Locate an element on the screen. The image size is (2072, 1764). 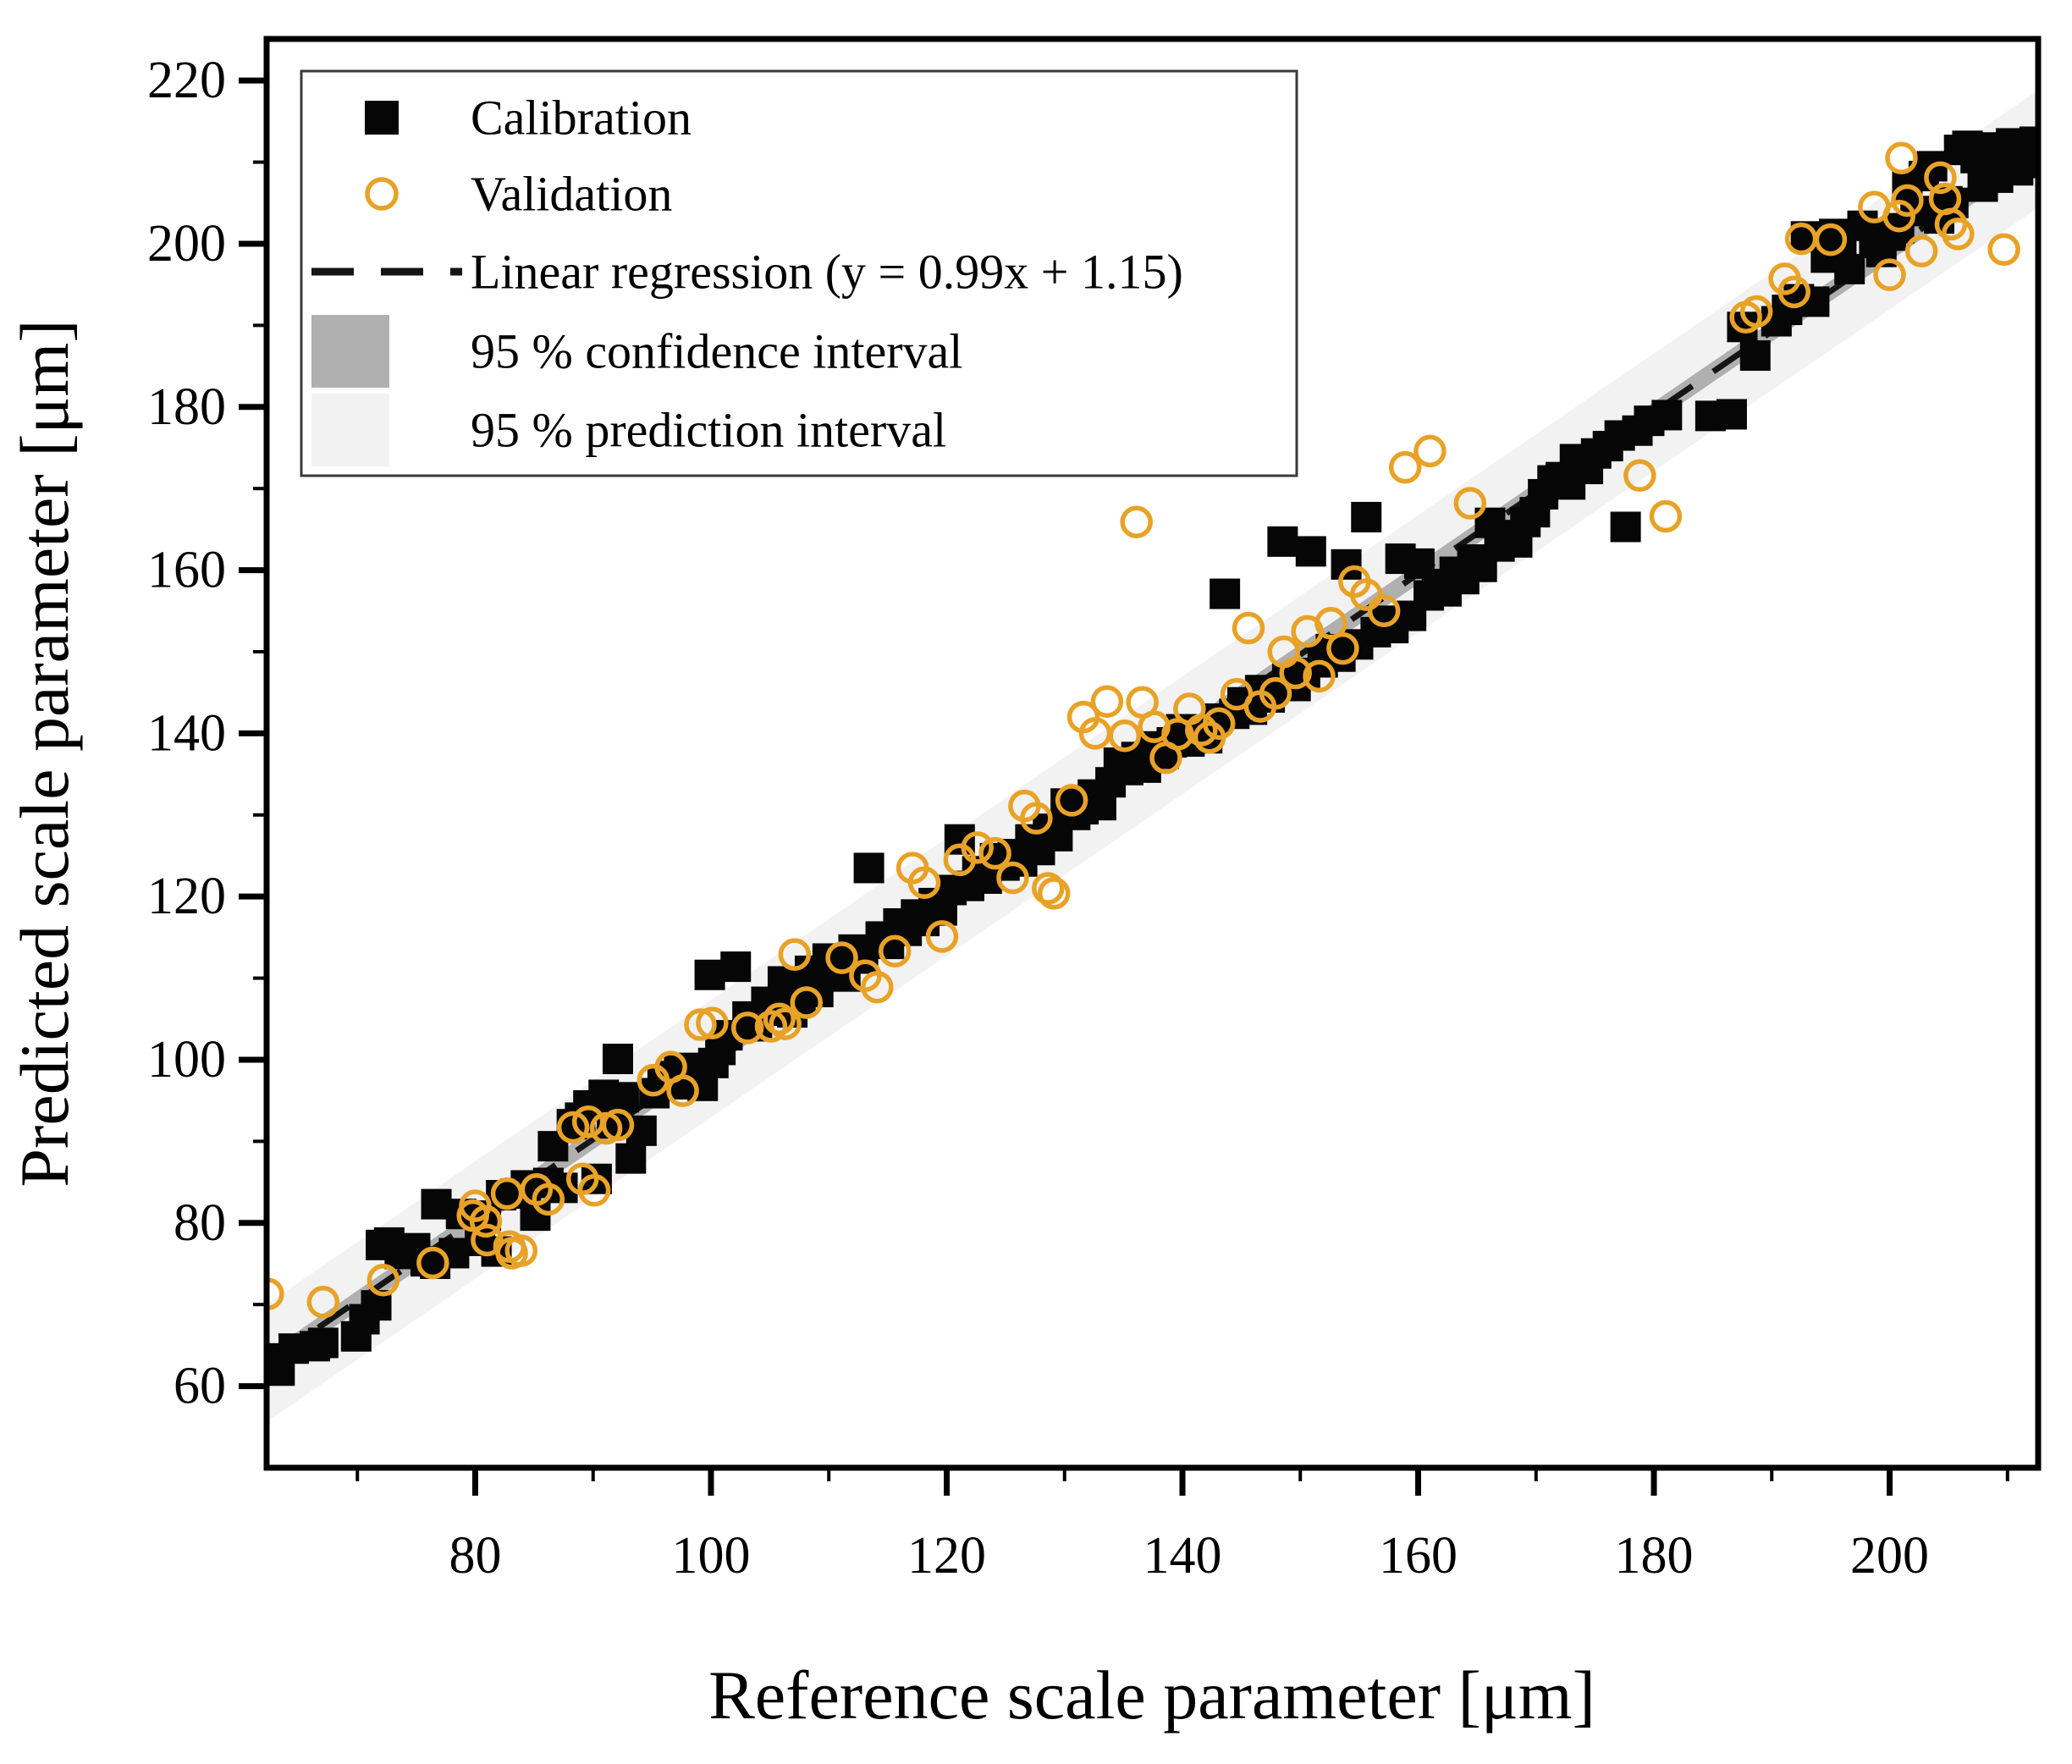
legend-prediction-swatch is located at coordinates (350, 430).